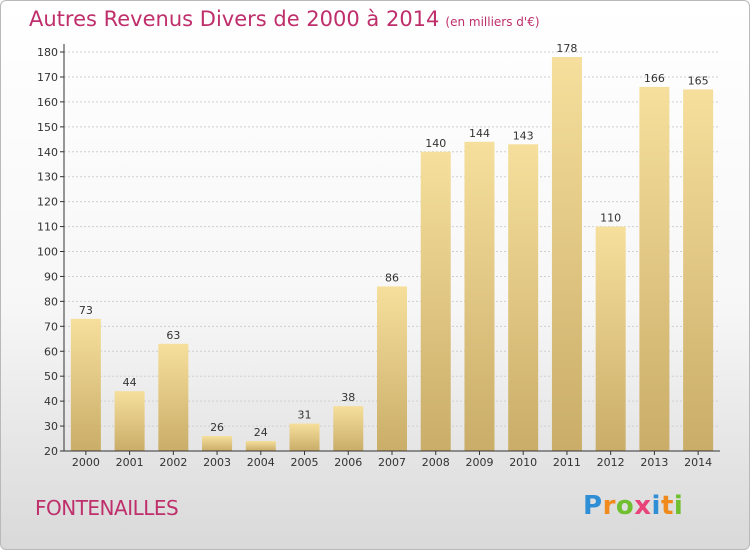  What do you see at coordinates (305, 462) in the screenshot?
I see `x-tick-label: 2005` at bounding box center [305, 462].